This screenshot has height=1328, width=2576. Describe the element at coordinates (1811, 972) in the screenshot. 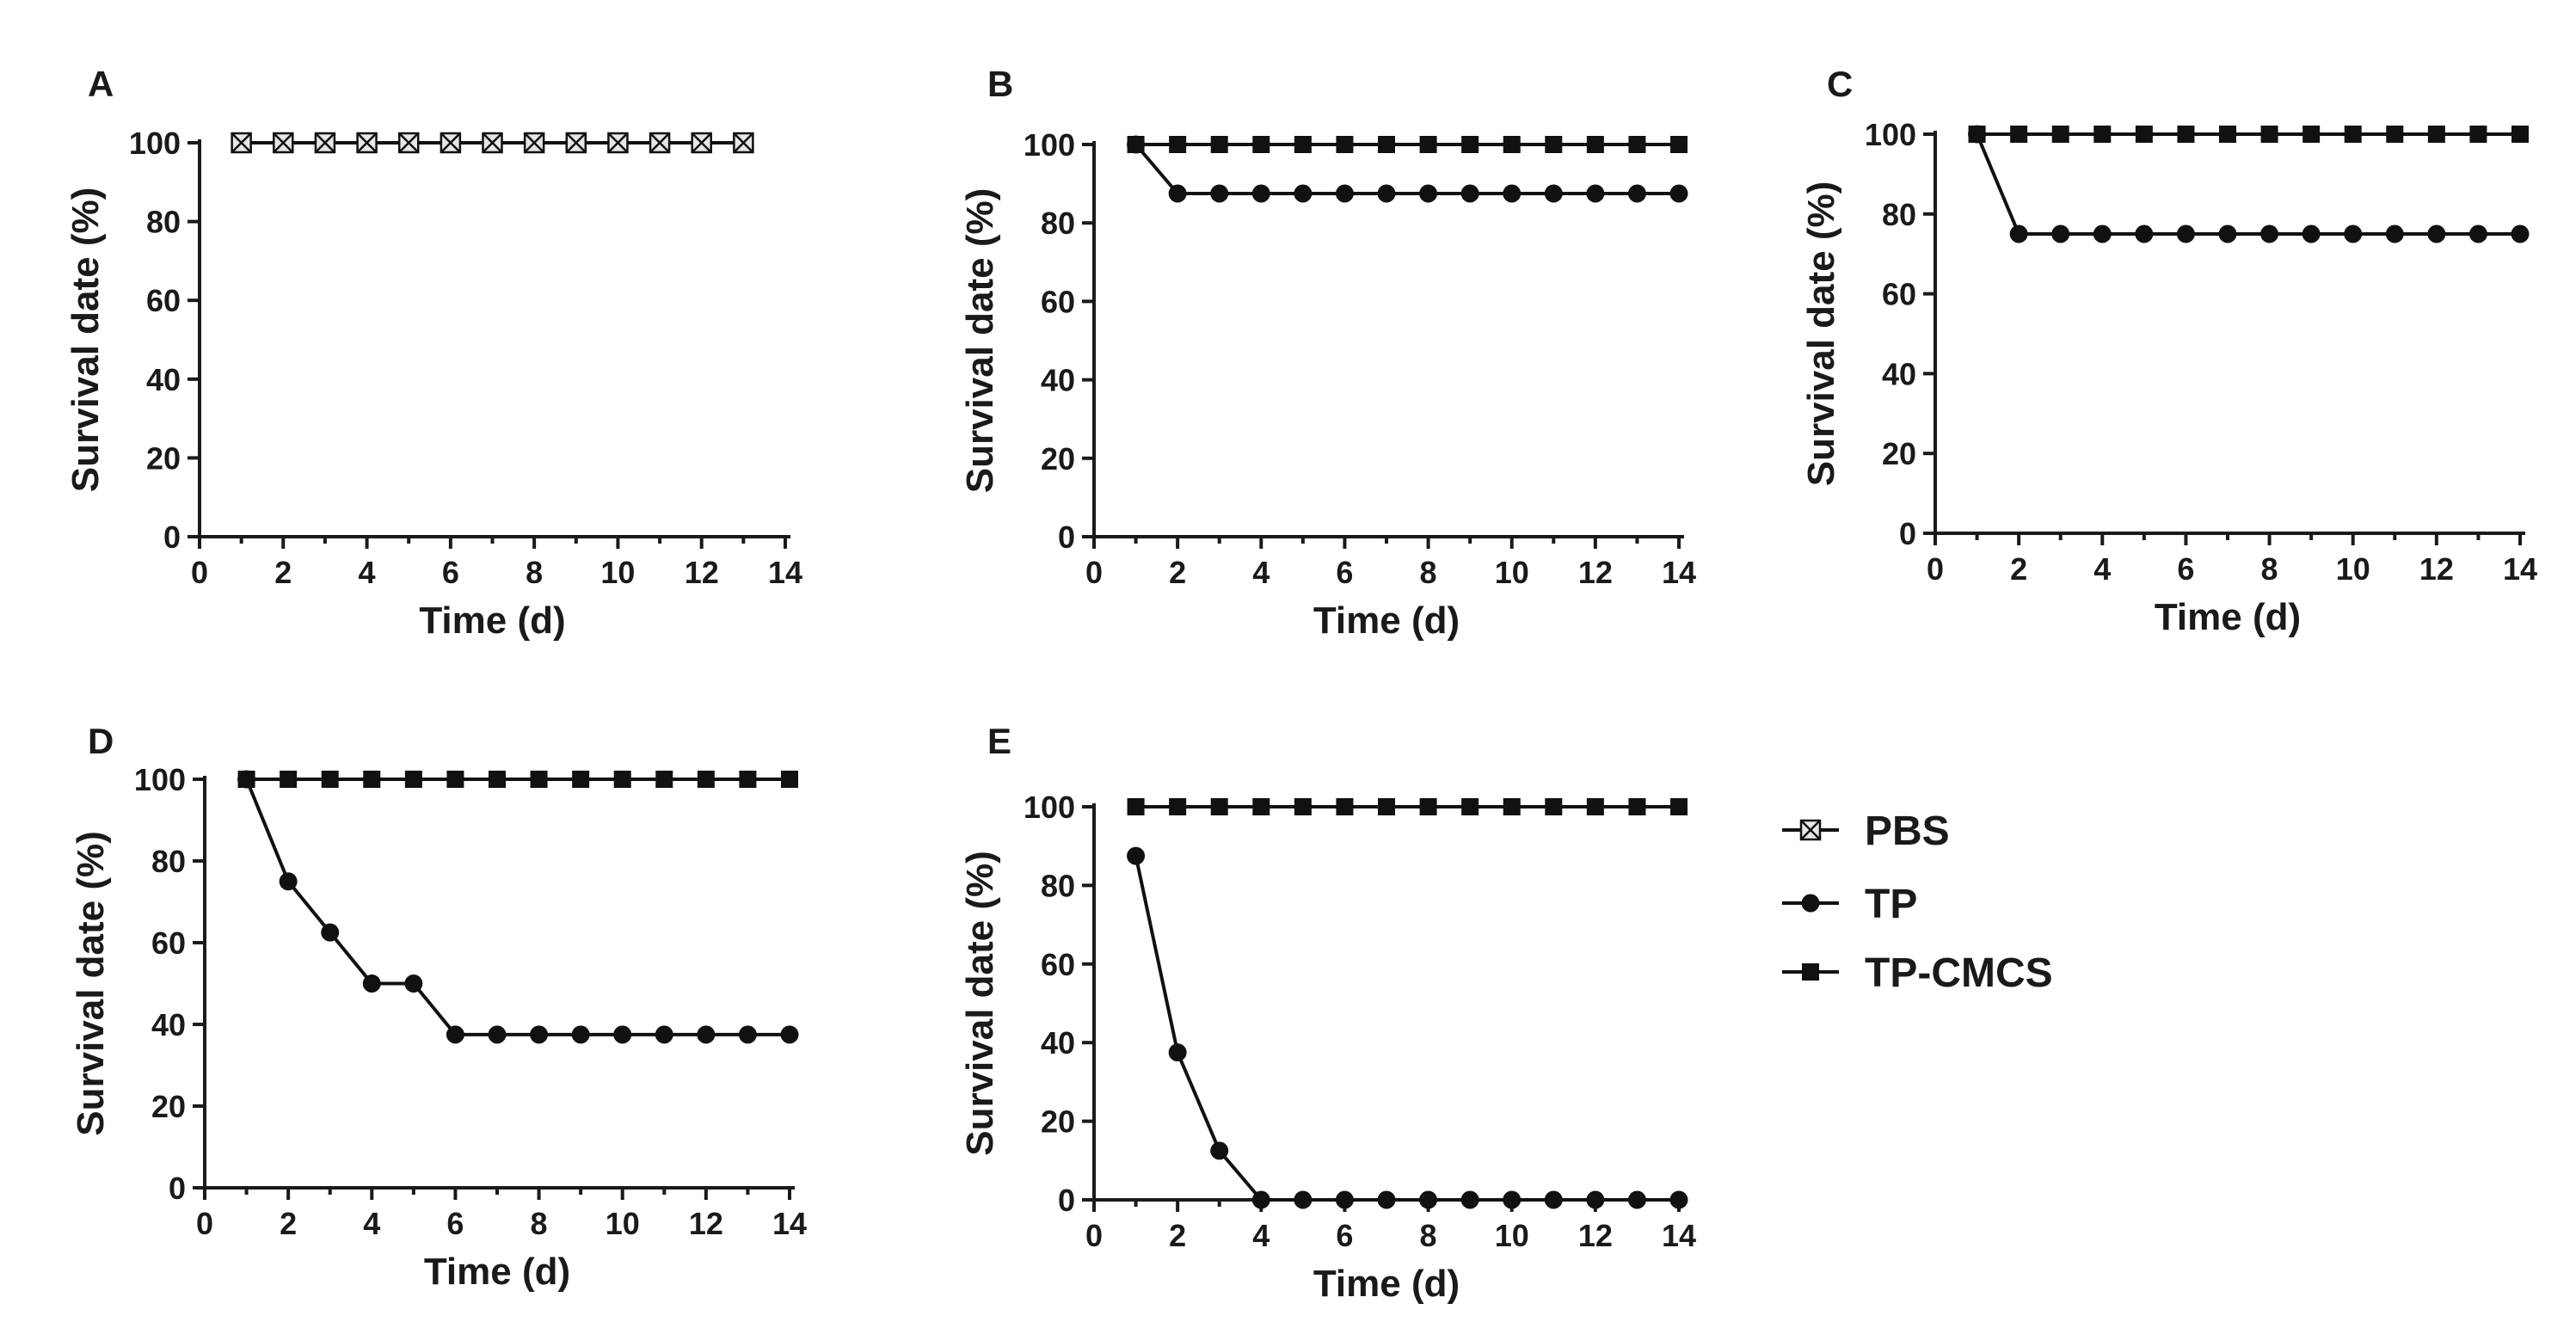

I see `legend-marker-tp-cmcs` at that location.